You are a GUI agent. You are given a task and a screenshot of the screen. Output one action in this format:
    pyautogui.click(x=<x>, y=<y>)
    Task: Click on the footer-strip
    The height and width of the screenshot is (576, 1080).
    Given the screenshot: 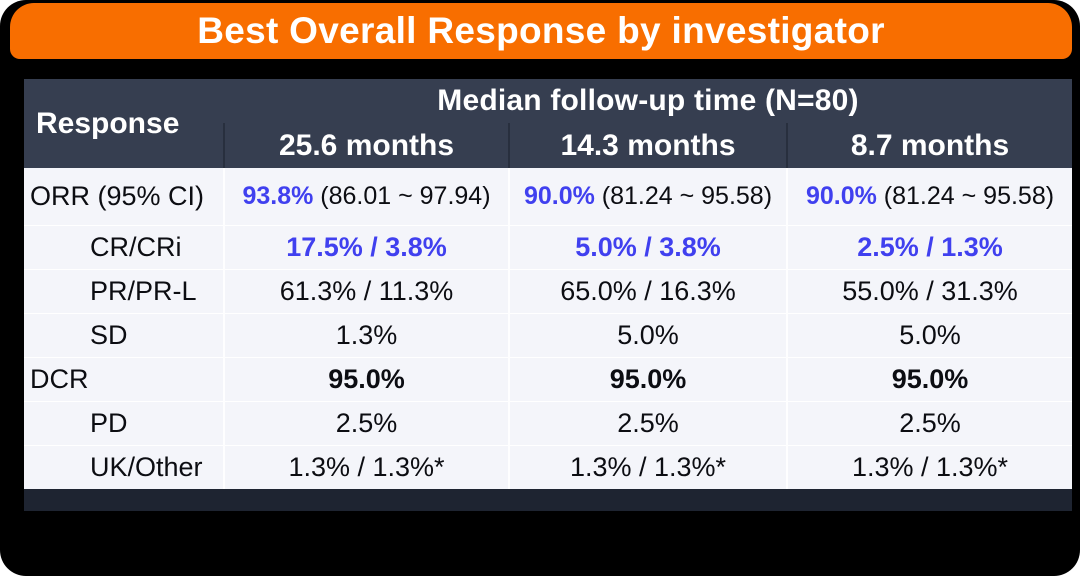 What is the action you would take?
    pyautogui.click(x=548, y=500)
    